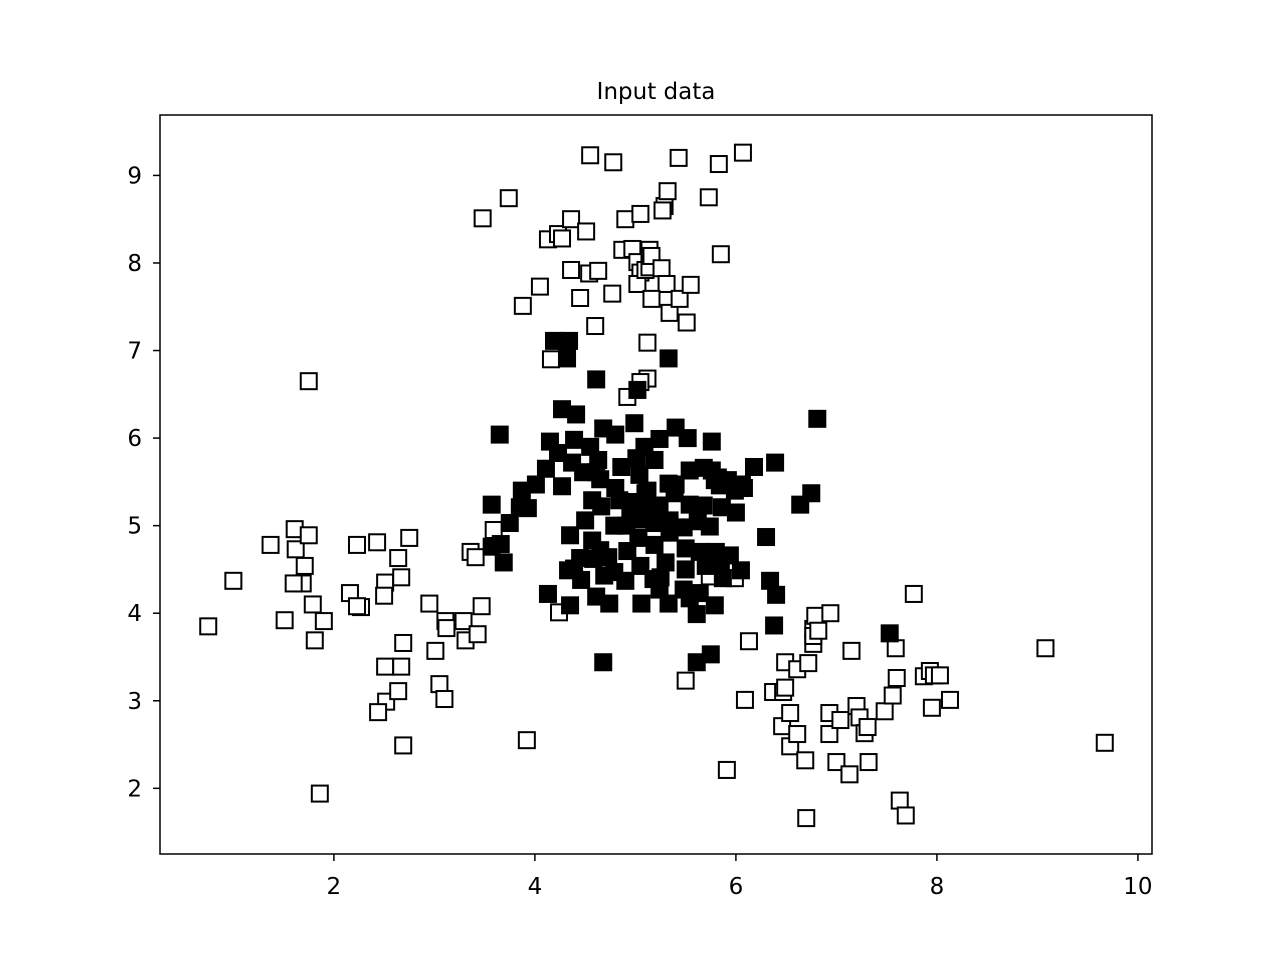 This screenshot has width=1280, height=964. What do you see at coordinates (134, 176) in the screenshot?
I see `y-tick-label: 9` at bounding box center [134, 176].